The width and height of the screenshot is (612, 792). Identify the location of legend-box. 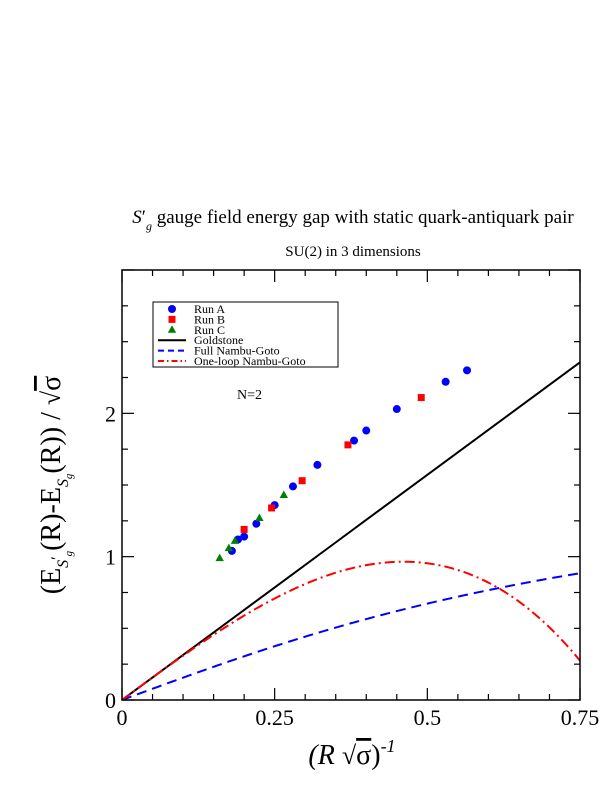
(245, 334).